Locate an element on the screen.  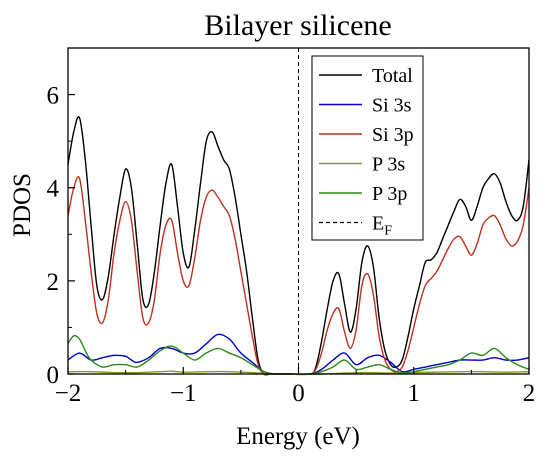
y-tick-label: 0 is located at coordinates (53, 375).